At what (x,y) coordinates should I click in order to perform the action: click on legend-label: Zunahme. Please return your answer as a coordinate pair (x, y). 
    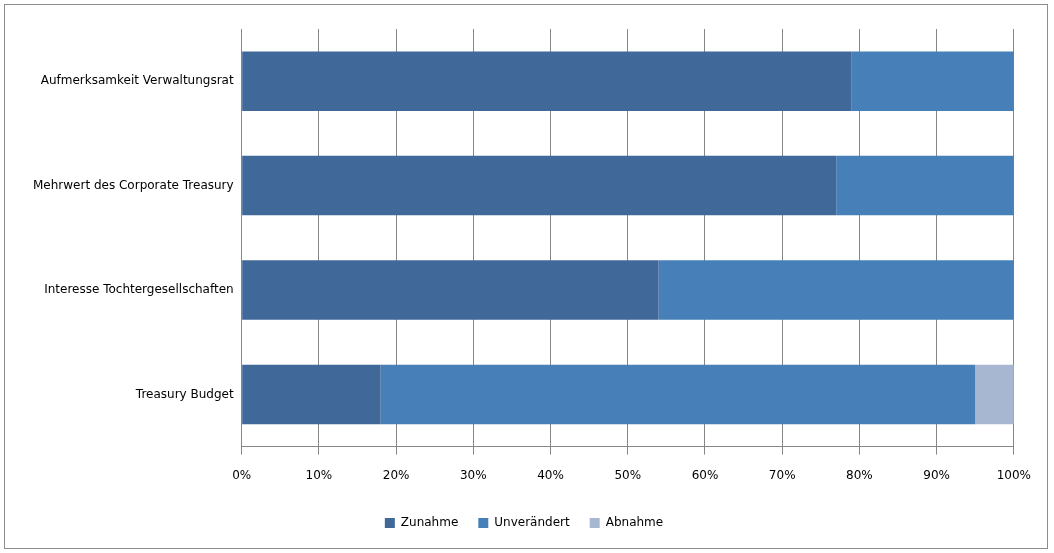
    Looking at the image, I should click on (429, 522).